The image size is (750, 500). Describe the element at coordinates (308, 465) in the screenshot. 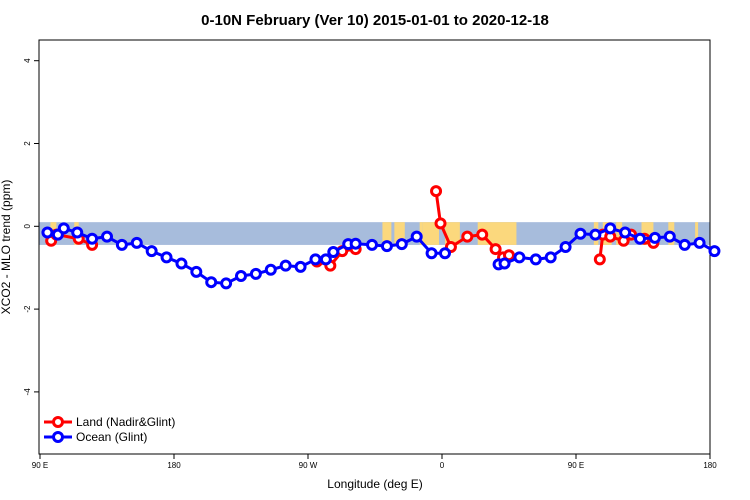

I see `x-tick-label: 90 W` at that location.